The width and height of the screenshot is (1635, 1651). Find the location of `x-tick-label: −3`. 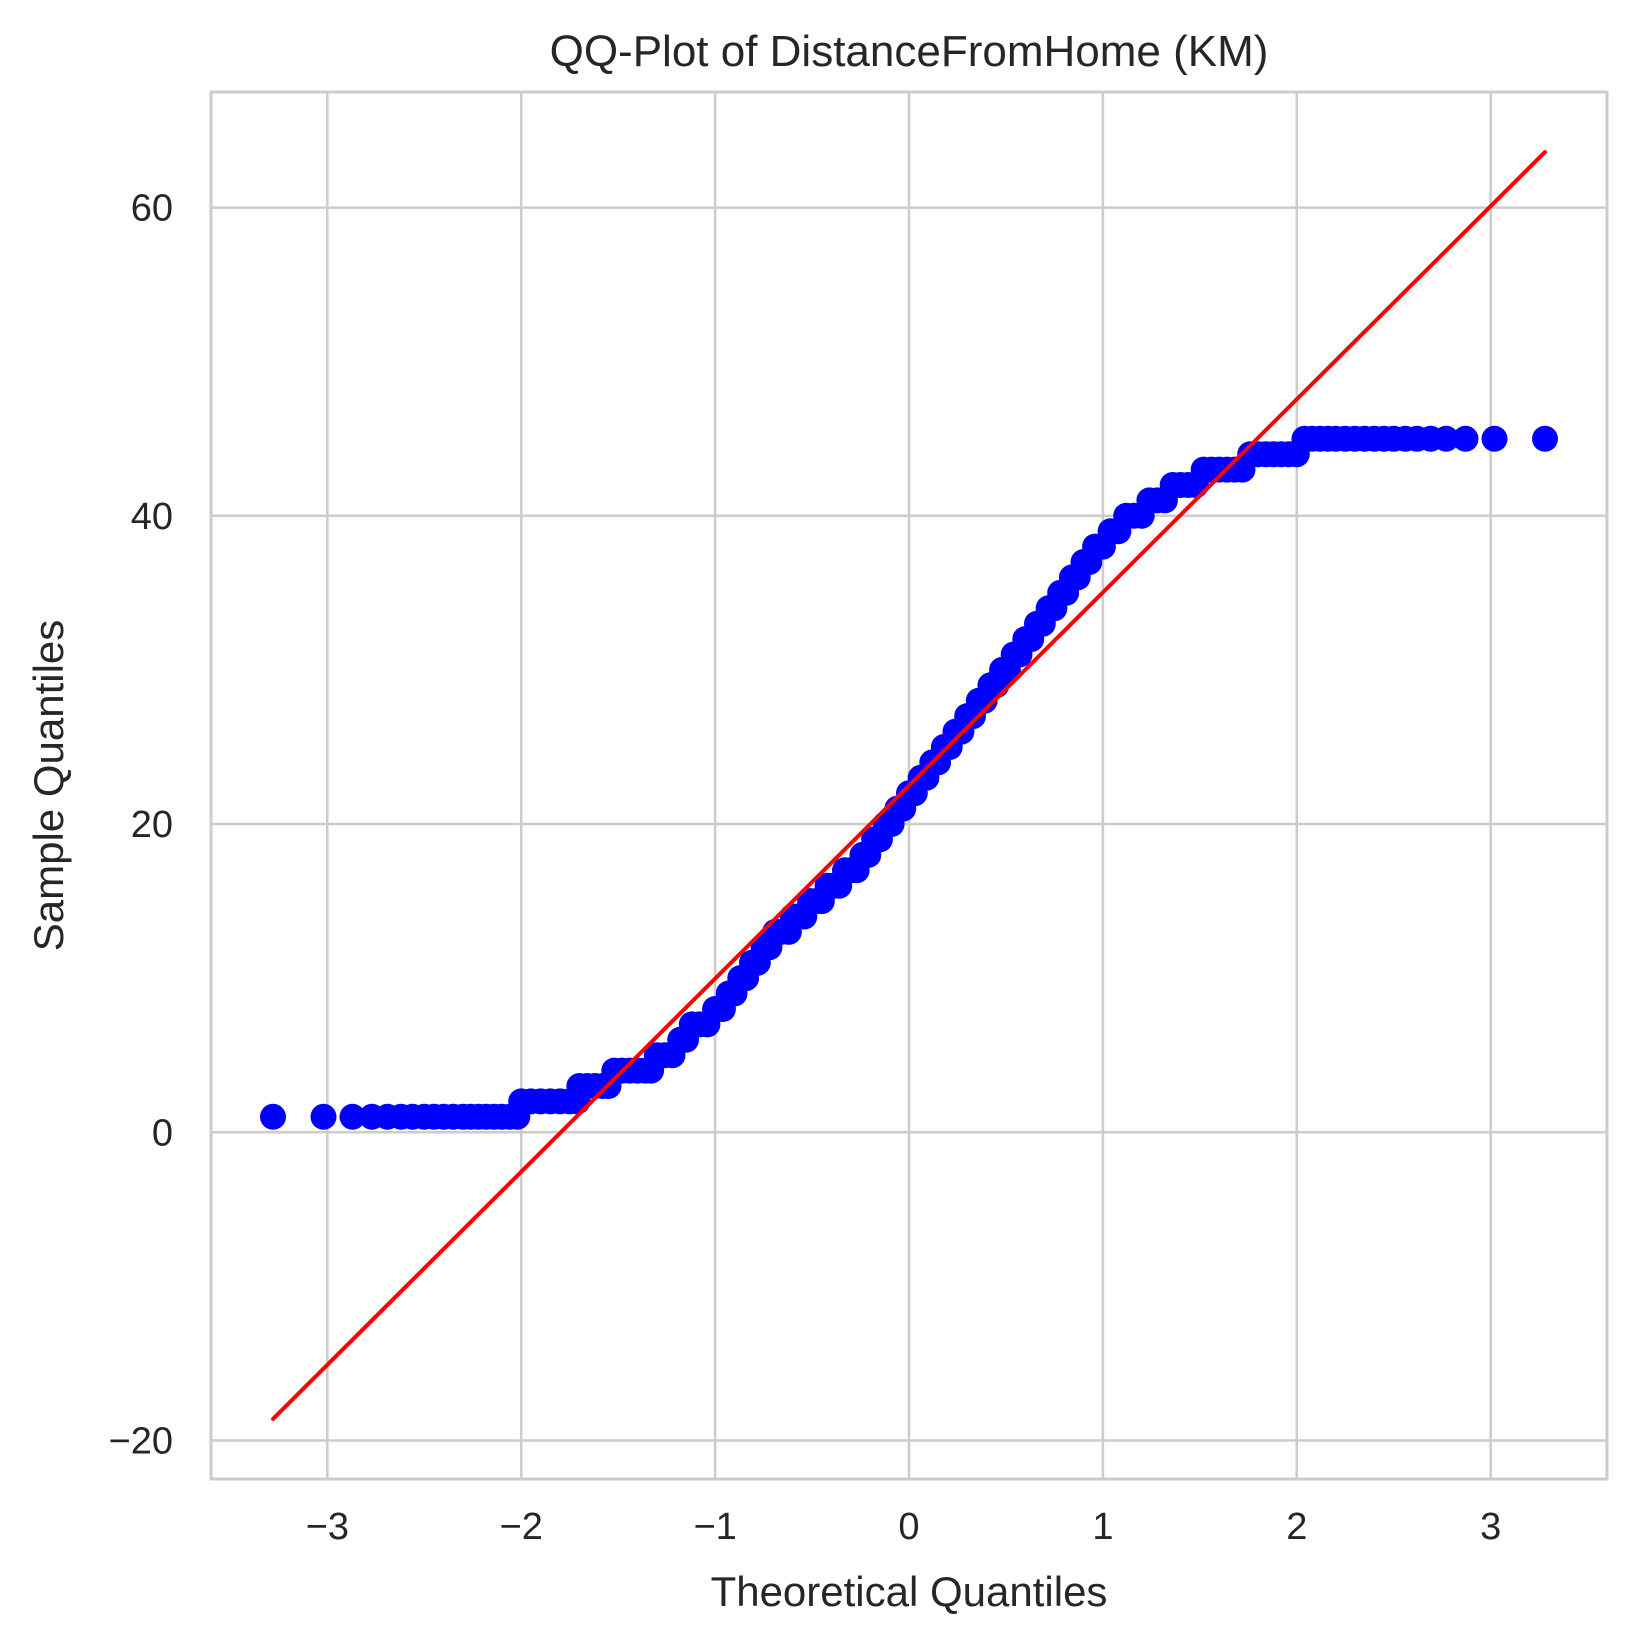

x-tick-label: −3 is located at coordinates (327, 1527).